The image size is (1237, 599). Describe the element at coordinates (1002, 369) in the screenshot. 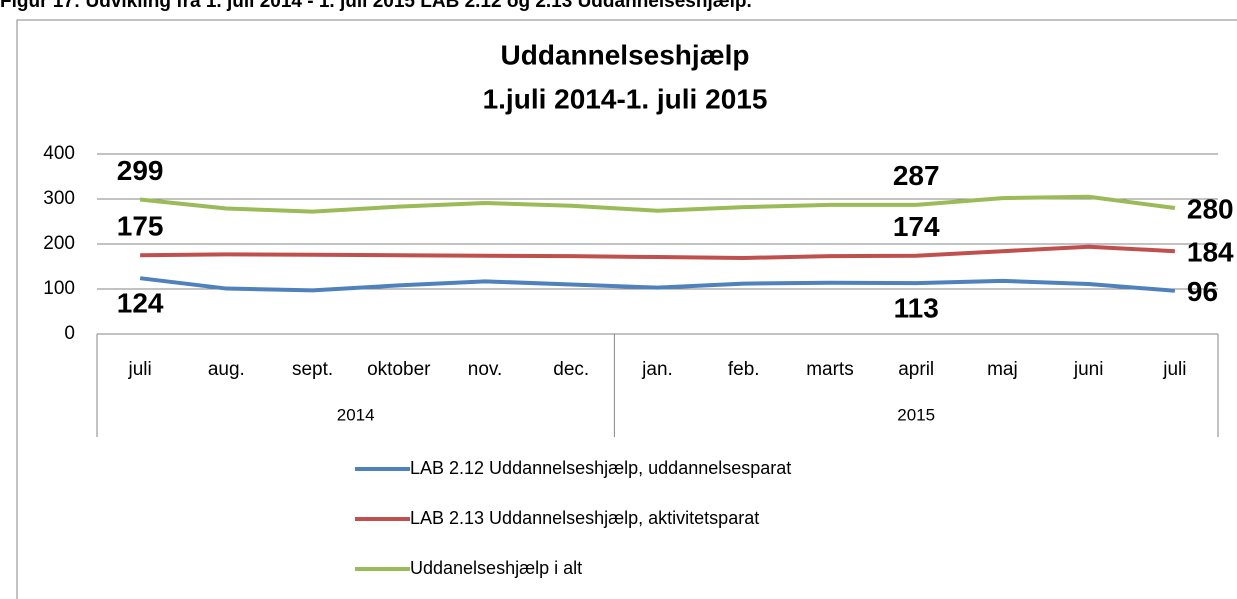

I see `x-tick-label: maj` at that location.